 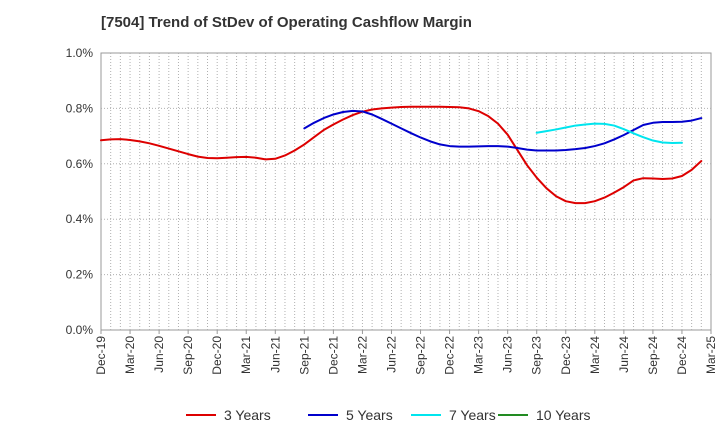 What do you see at coordinates (682, 355) in the screenshot?
I see `x-tick-label: Dec-24` at bounding box center [682, 355].